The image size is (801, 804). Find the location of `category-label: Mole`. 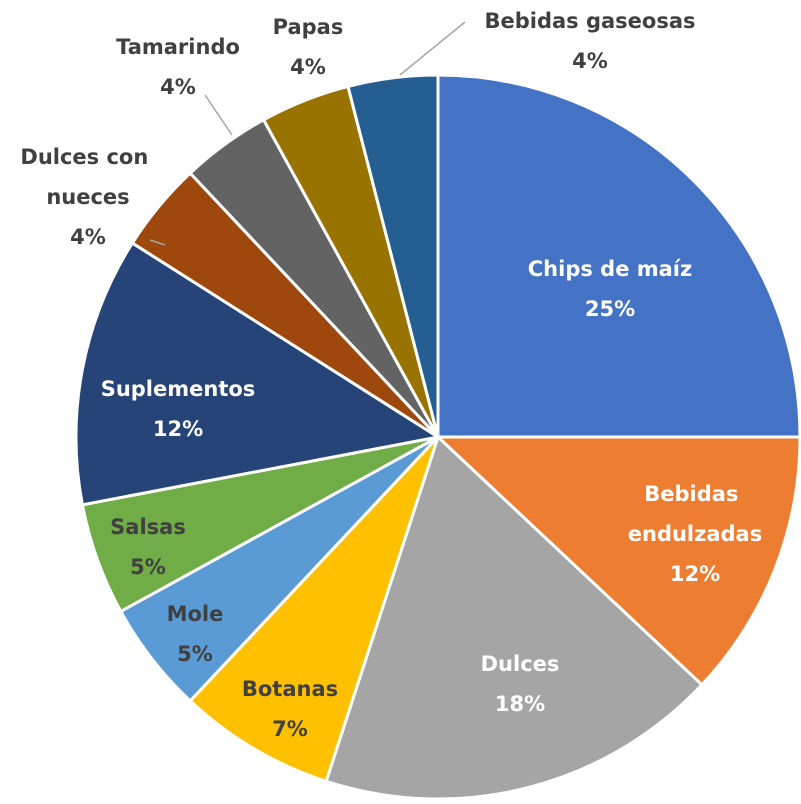

category-label: Mole is located at coordinates (195, 614).